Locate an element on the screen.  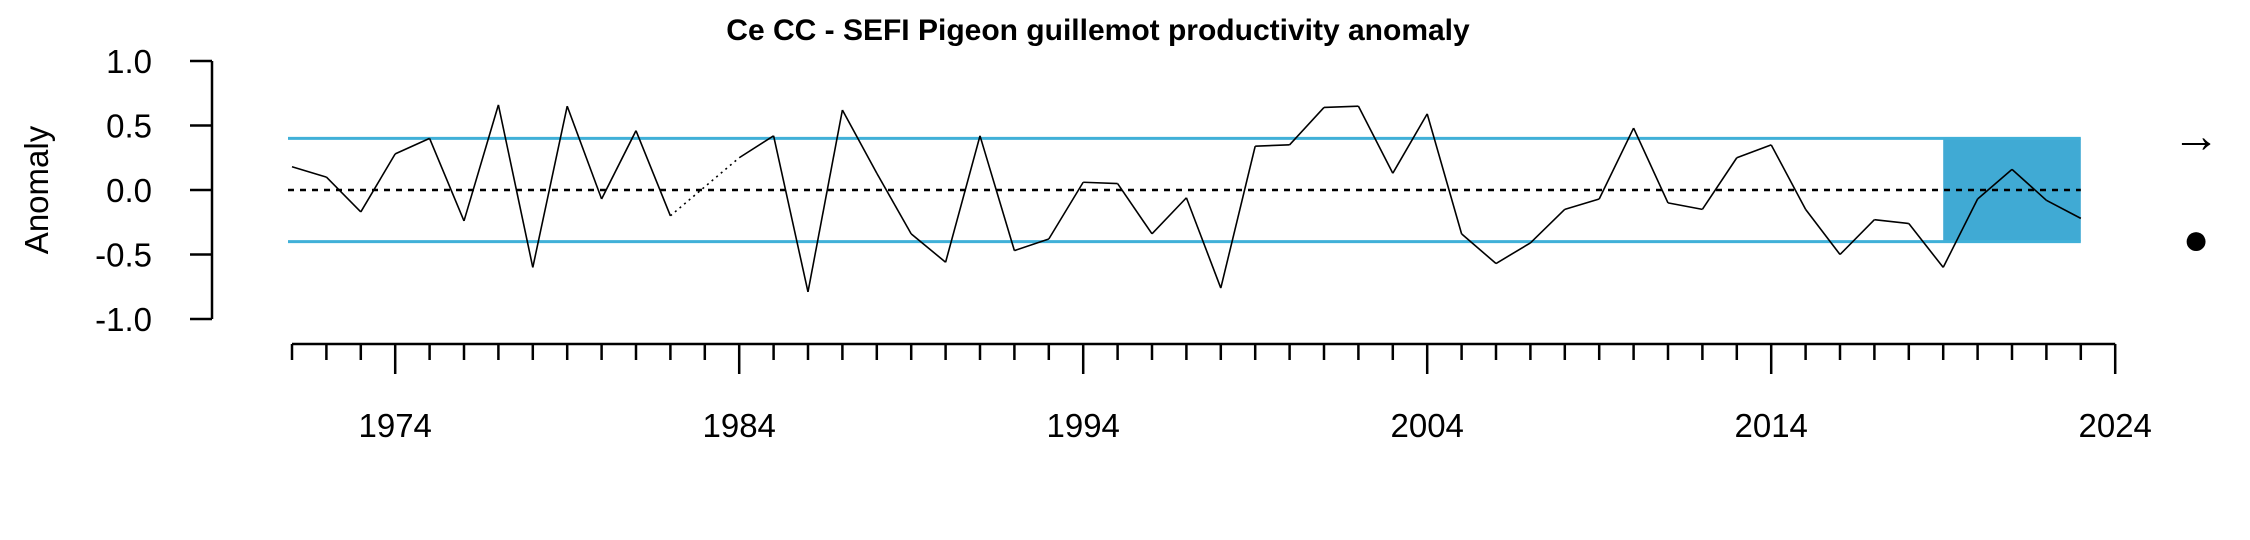
y-tick-label: 1.0 is located at coordinates (129, 61).